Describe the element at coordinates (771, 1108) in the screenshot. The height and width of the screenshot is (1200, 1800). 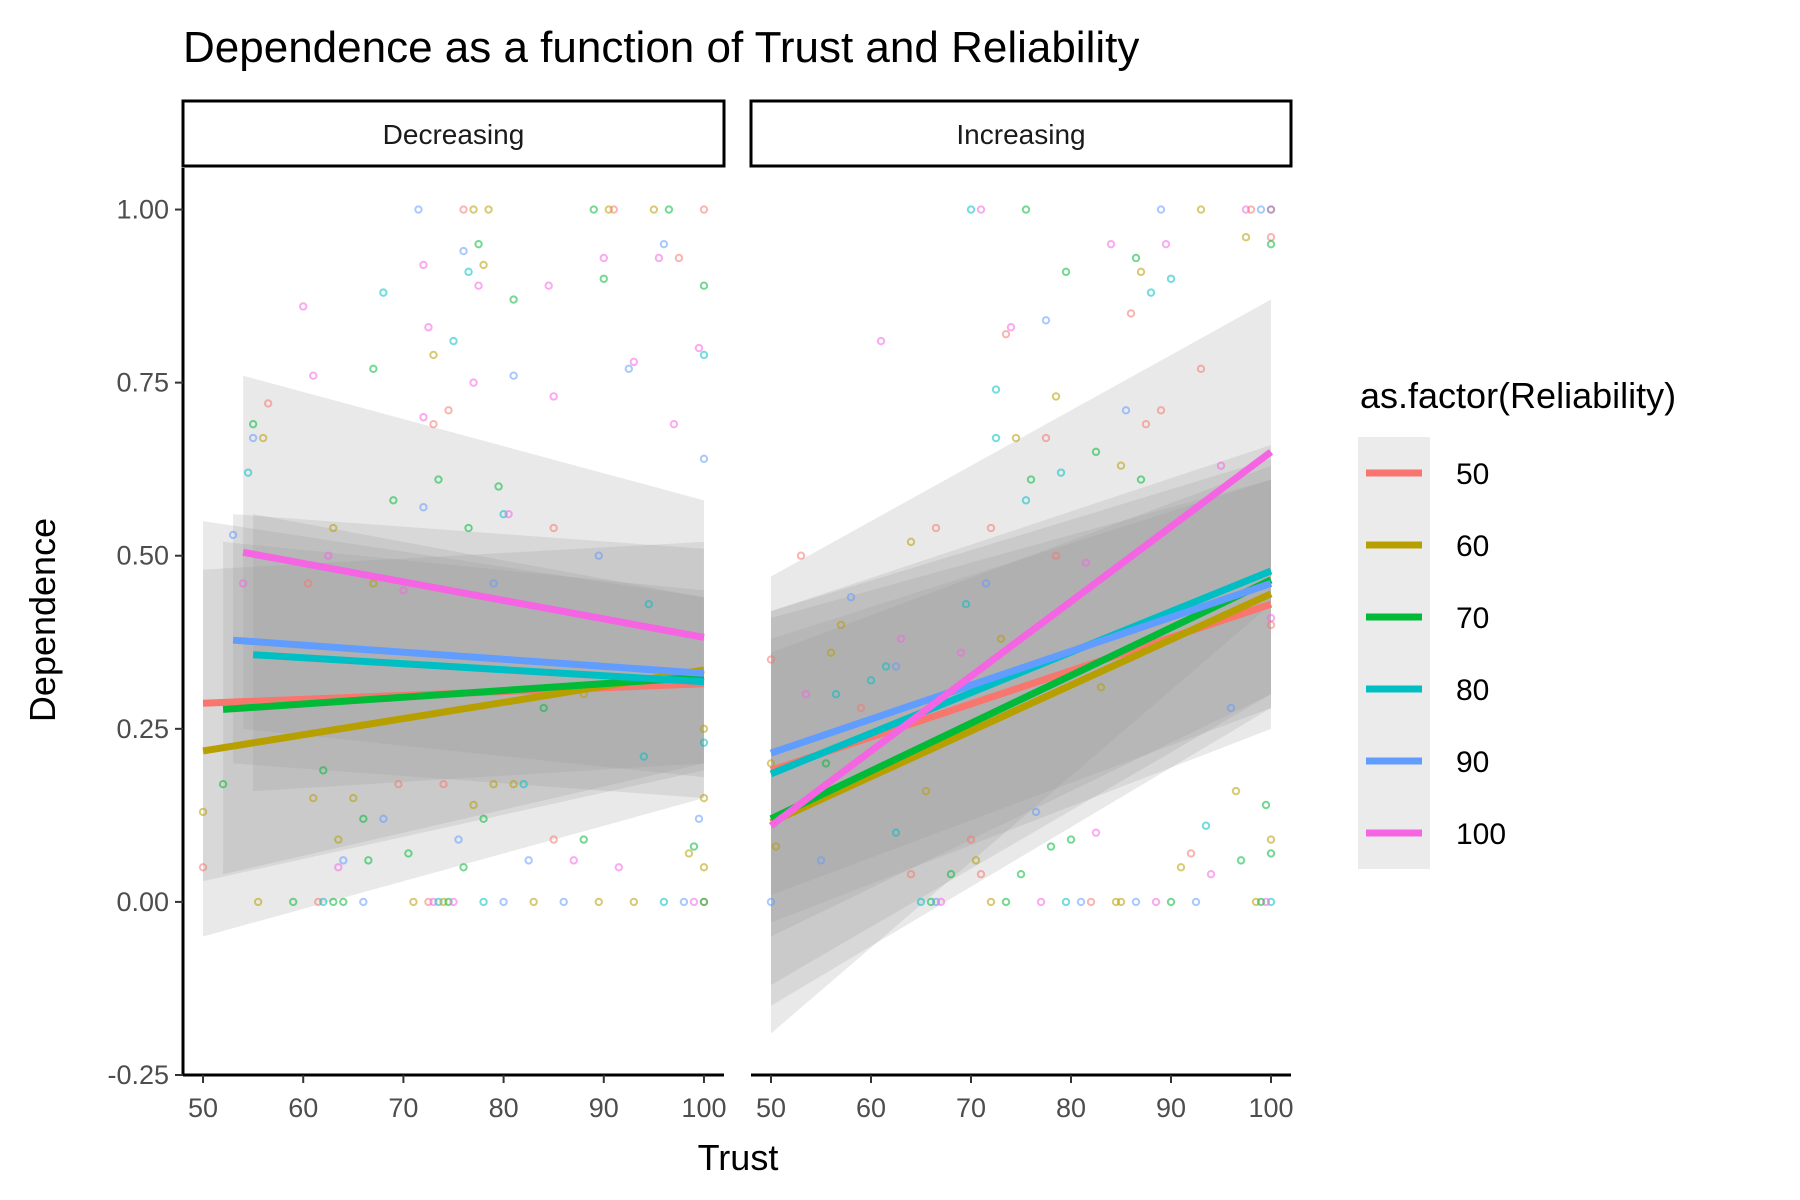
I see `x-tick-label: 50` at that location.